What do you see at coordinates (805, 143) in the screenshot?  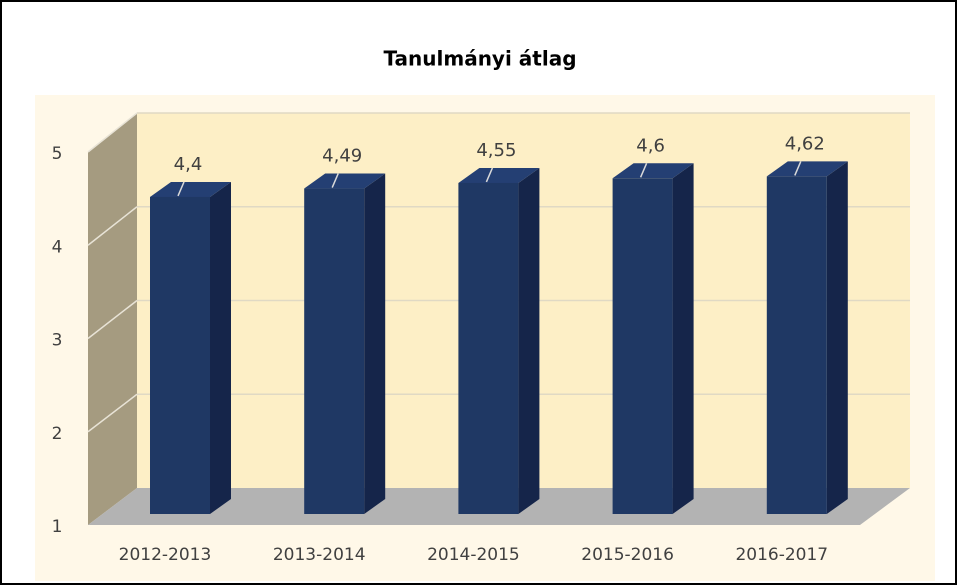 I see `value-label: 4,62` at bounding box center [805, 143].